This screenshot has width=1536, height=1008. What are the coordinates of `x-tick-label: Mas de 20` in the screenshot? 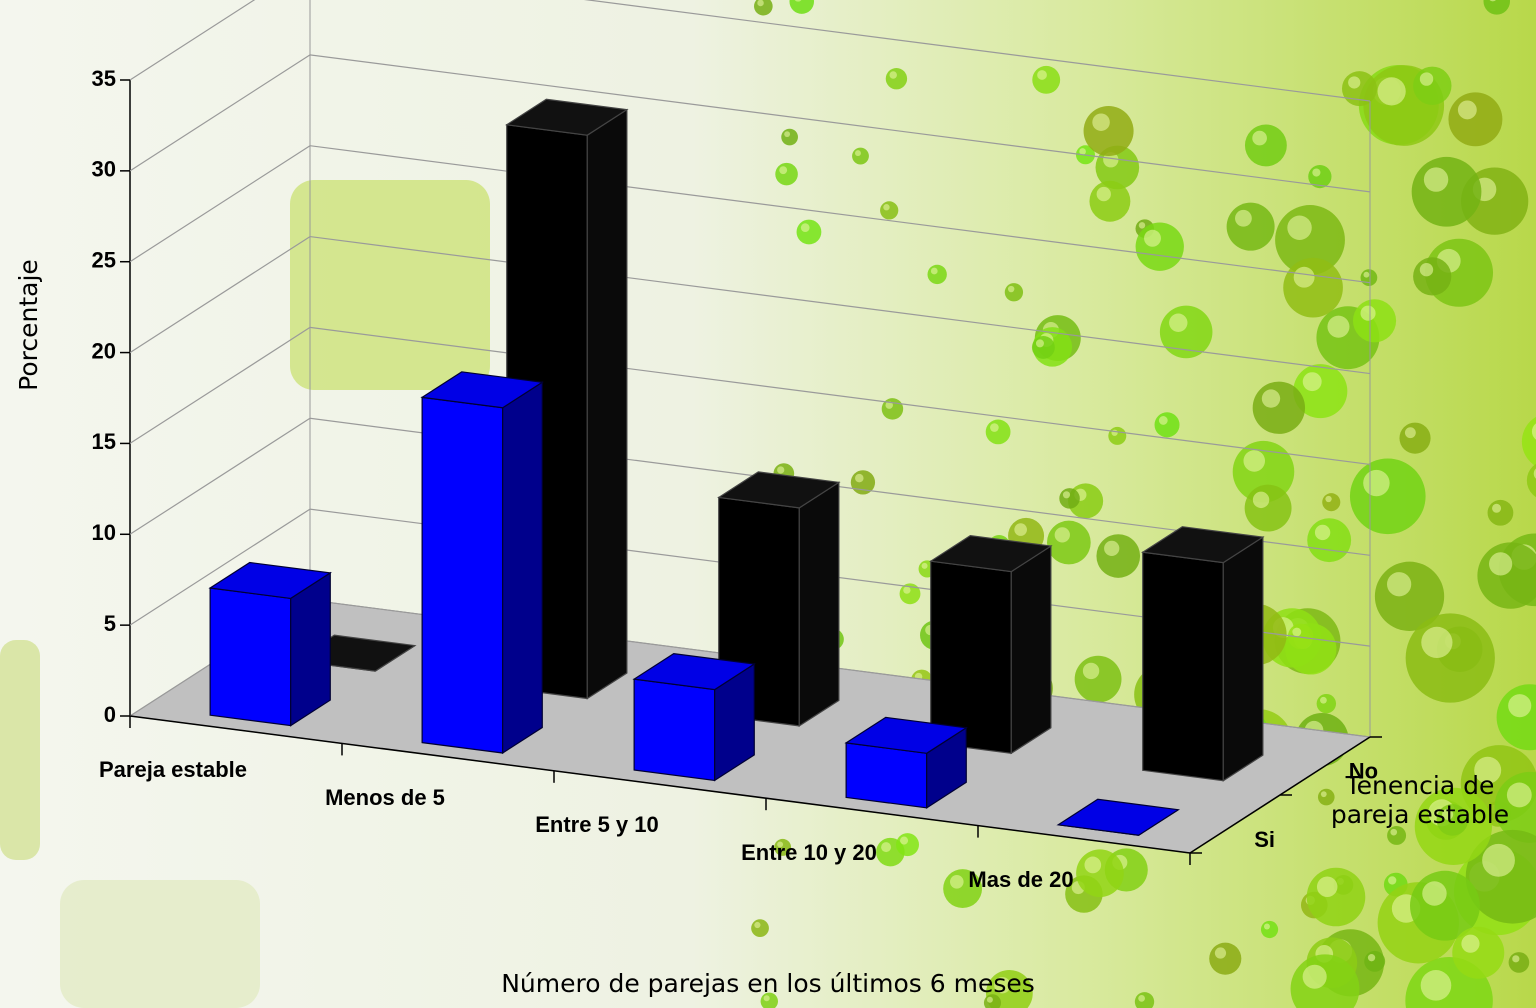 It's located at (1021, 880).